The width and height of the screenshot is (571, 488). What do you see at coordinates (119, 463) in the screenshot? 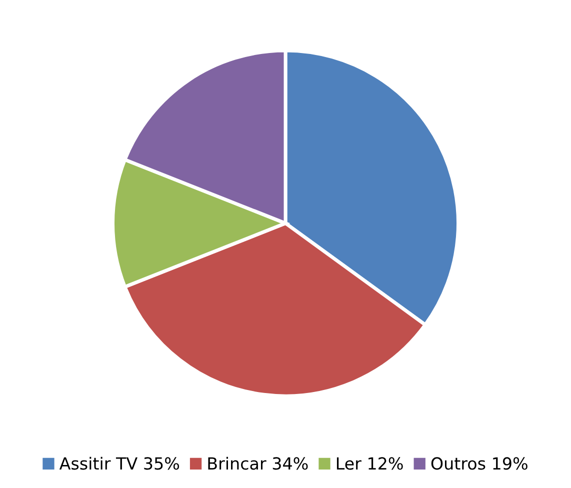
I see `legend-label: Assitir TV 35%` at bounding box center [119, 463].